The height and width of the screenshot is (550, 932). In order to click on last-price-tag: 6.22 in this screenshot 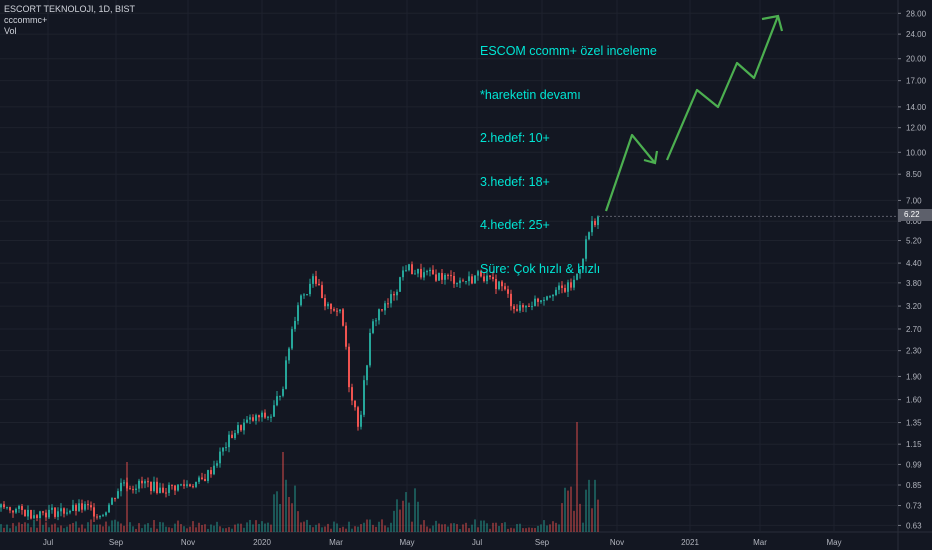, I will do `click(915, 215)`.